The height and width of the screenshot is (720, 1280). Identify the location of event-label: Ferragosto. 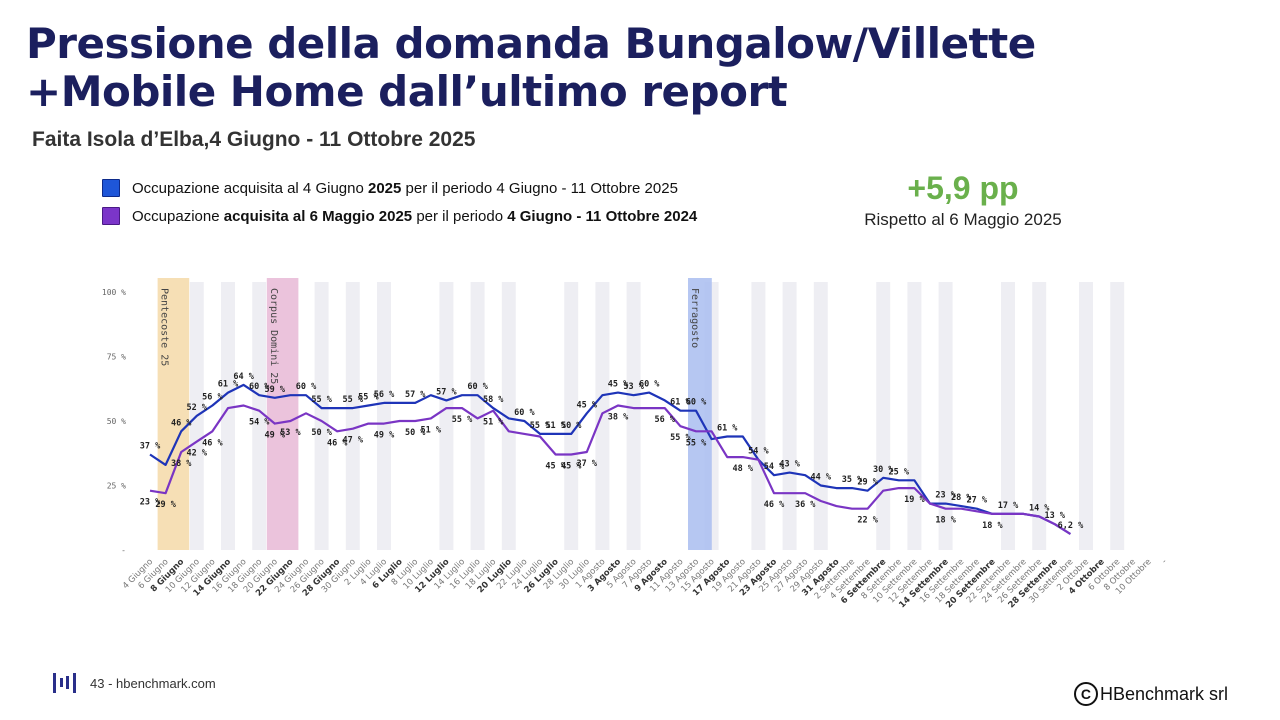
(694, 318).